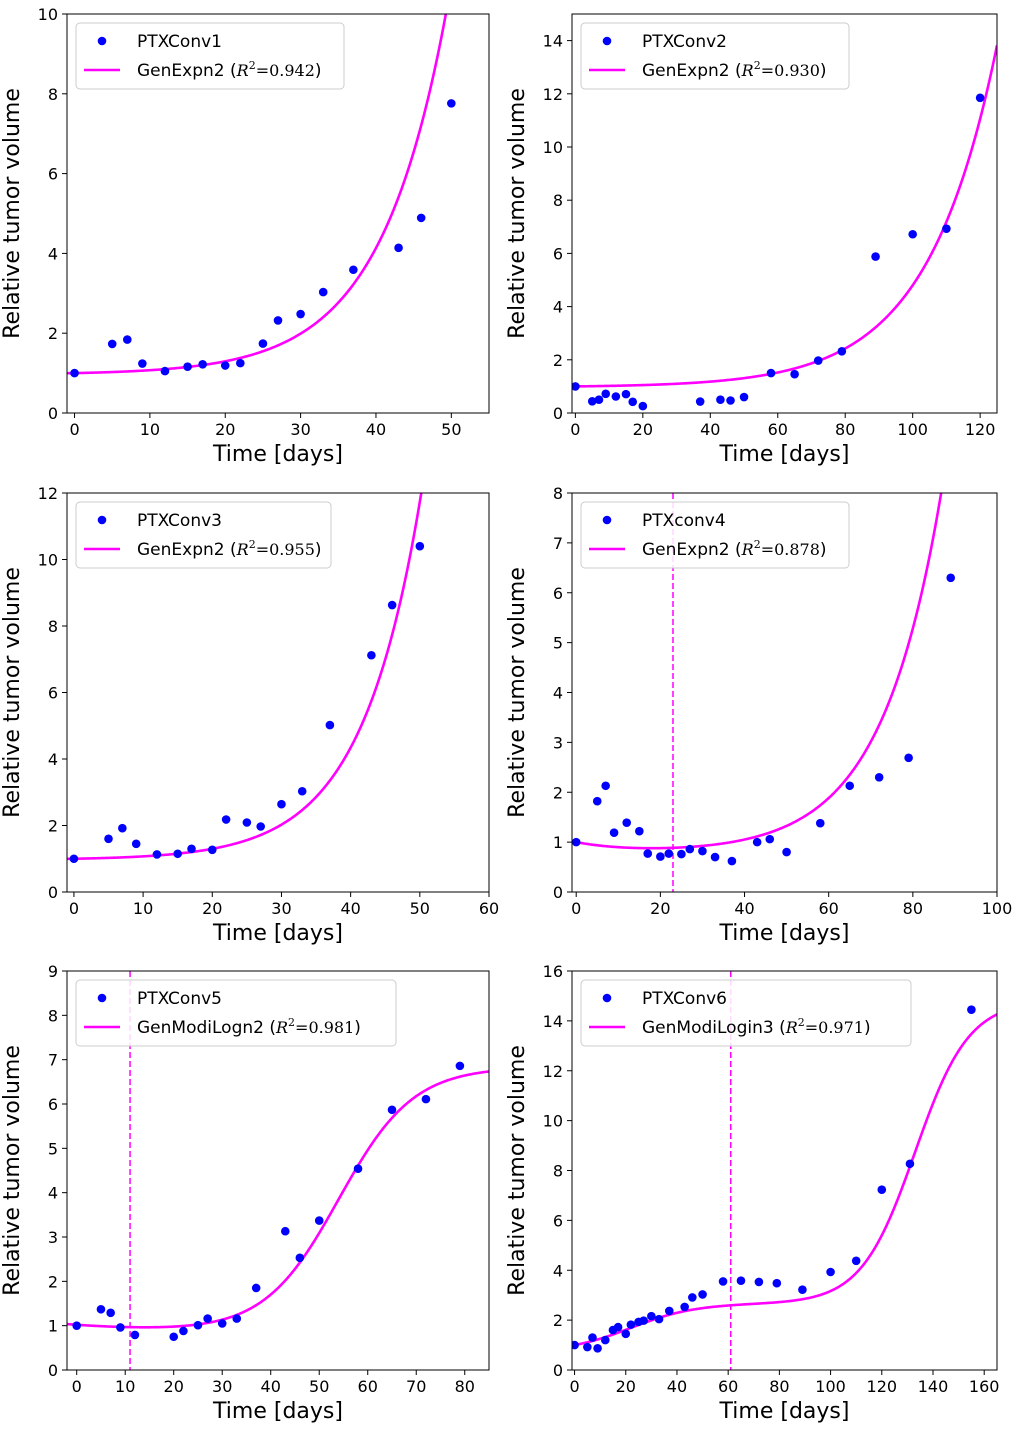 This screenshot has width=1023, height=1432. What do you see at coordinates (246, 678) in the screenshot?
I see `plot-area` at bounding box center [246, 678].